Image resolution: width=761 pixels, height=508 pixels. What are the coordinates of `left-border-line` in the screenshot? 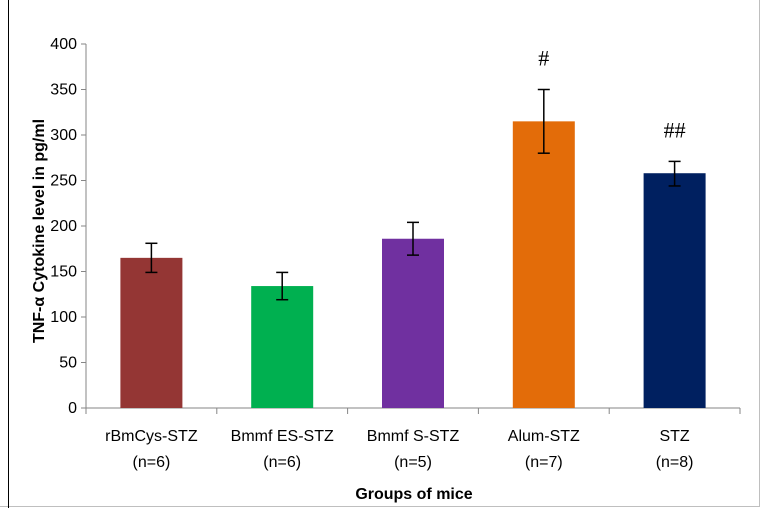 It's located at (8, 254).